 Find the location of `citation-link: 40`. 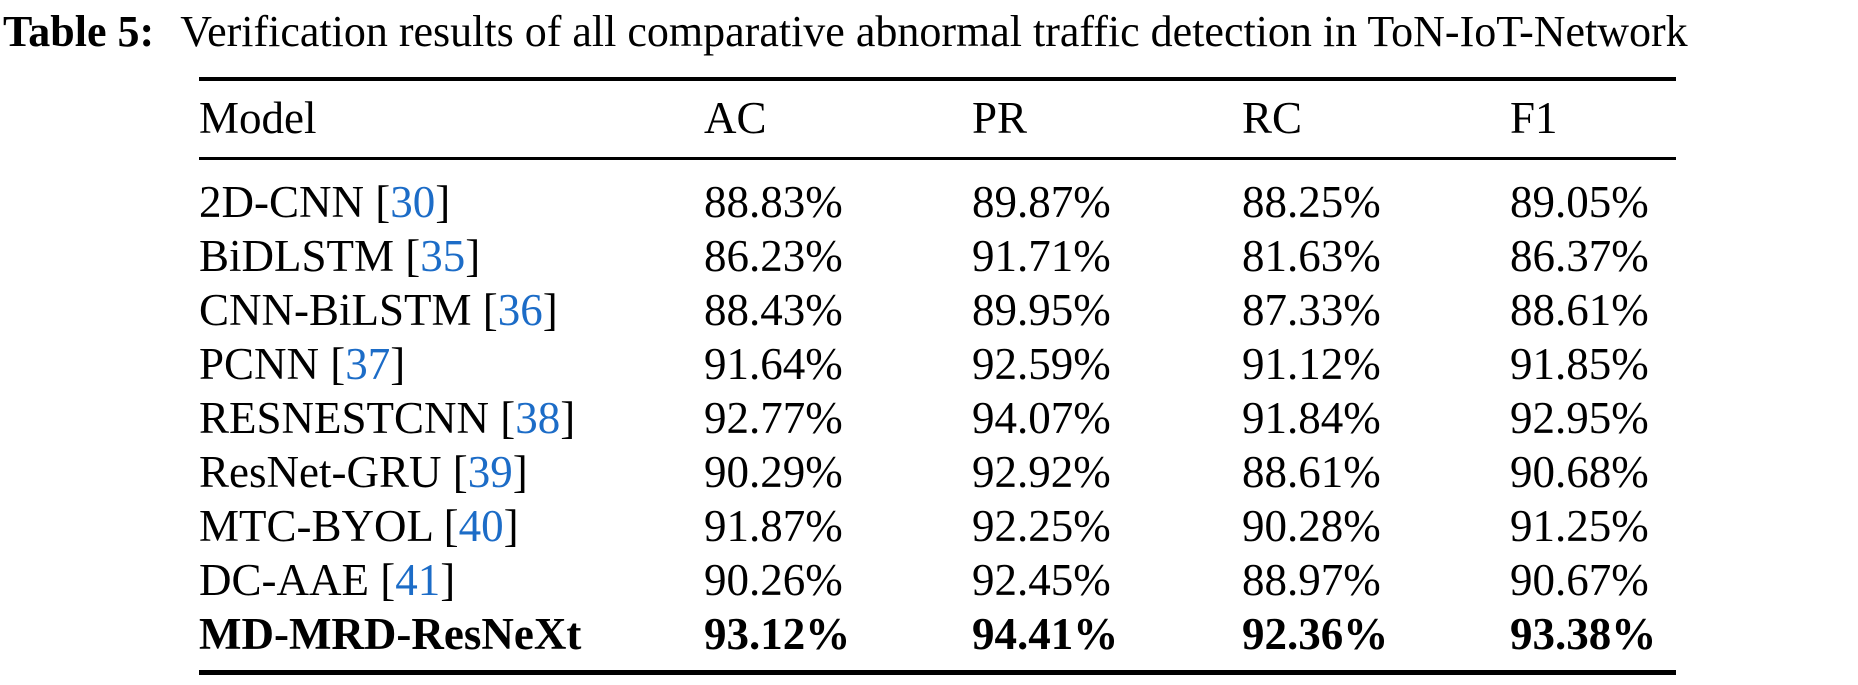

citation-link: 40 is located at coordinates (481, 526).